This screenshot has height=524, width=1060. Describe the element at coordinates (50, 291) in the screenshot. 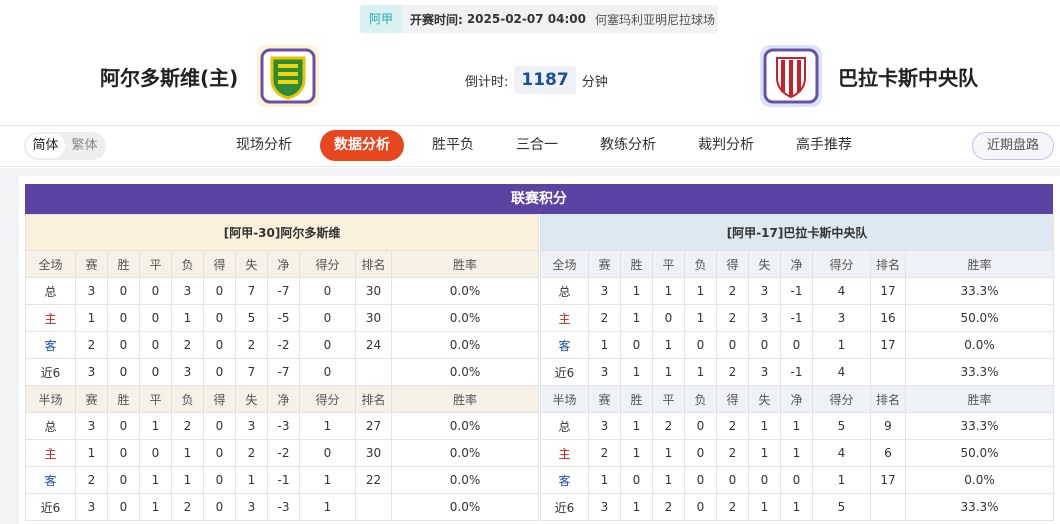

I see `table-cell: 总` at that location.